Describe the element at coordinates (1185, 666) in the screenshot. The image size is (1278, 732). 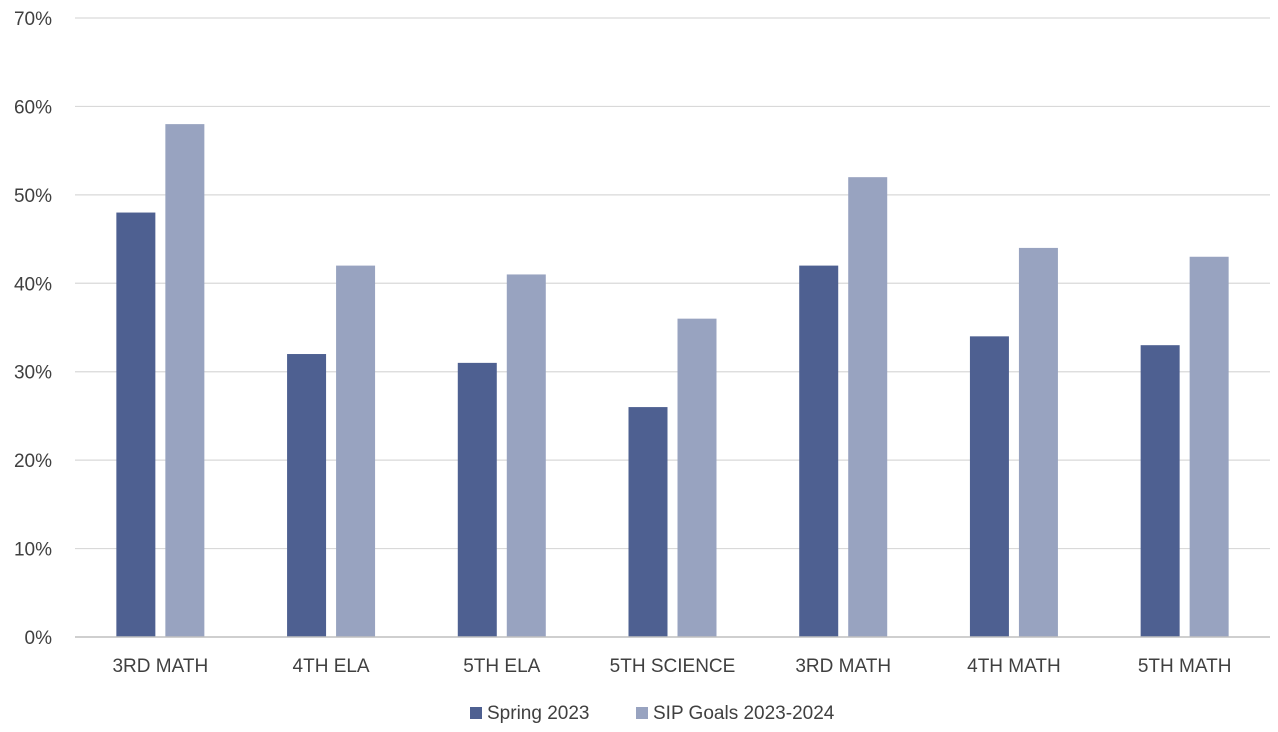
I see `x-tick-label: 5TH MATH` at that location.